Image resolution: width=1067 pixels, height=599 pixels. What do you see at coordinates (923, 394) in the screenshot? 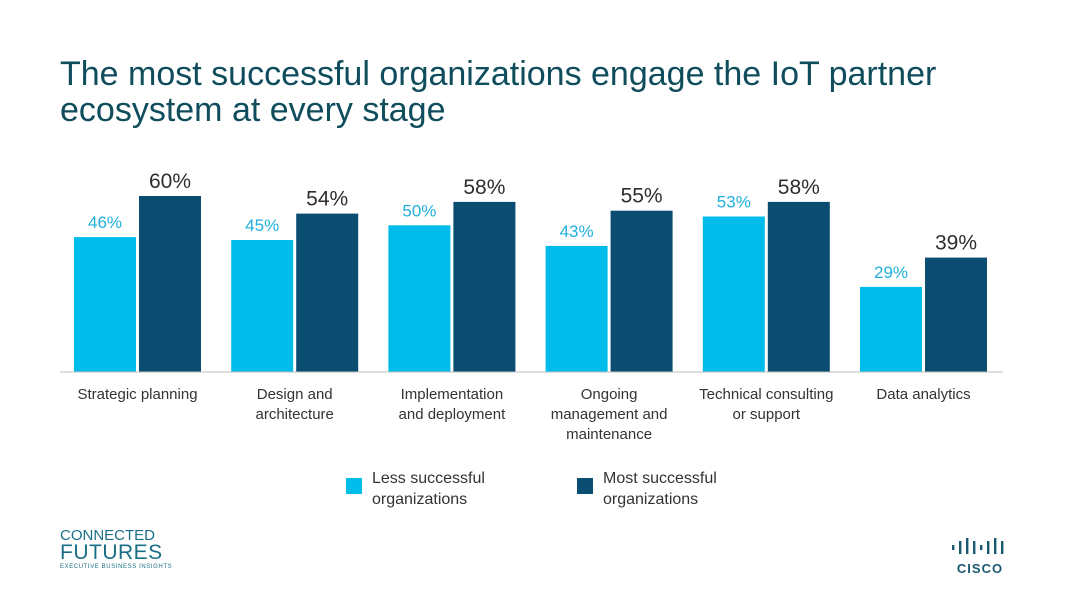
I see `category-label-5: Data analytics` at bounding box center [923, 394].